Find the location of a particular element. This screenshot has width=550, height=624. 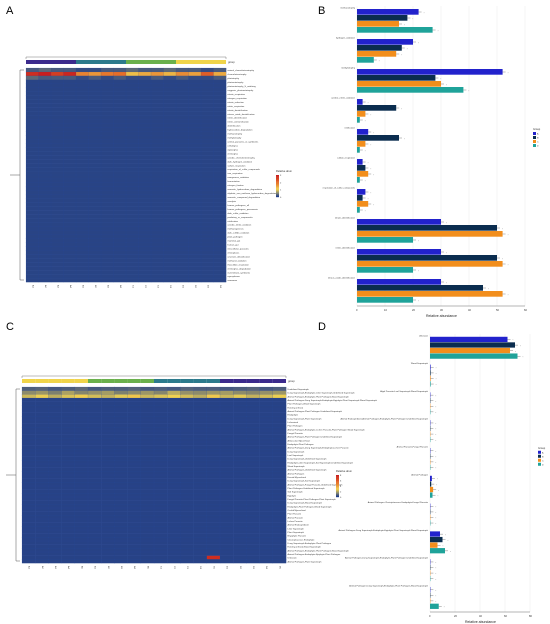

heatmap-a-row-label: nitrite_denitrification is located at coordinates (238, 118).